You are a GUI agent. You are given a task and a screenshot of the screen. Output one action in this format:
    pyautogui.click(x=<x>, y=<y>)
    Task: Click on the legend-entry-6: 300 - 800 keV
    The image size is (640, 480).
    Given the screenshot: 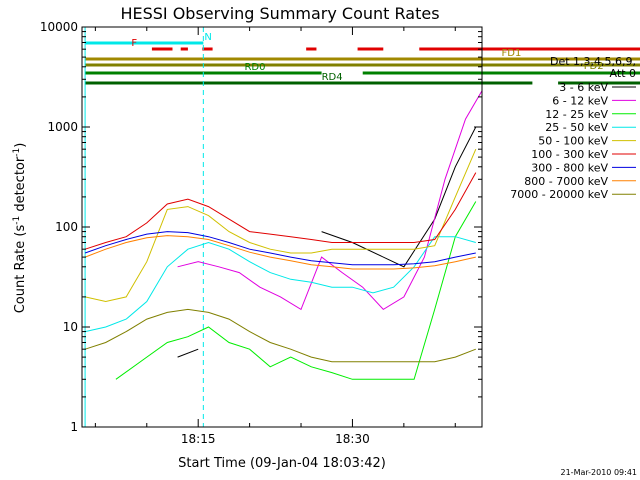 What is the action you would take?
    pyautogui.click(x=569, y=167)
    